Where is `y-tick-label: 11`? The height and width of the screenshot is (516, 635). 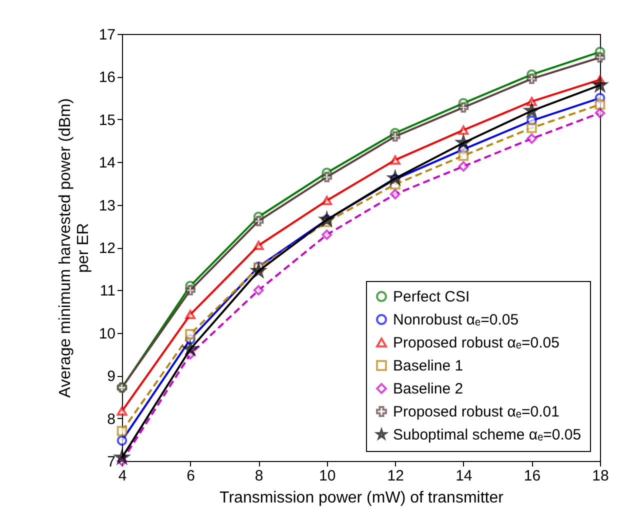 y-tick-label: 11 is located at coordinates (108, 291).